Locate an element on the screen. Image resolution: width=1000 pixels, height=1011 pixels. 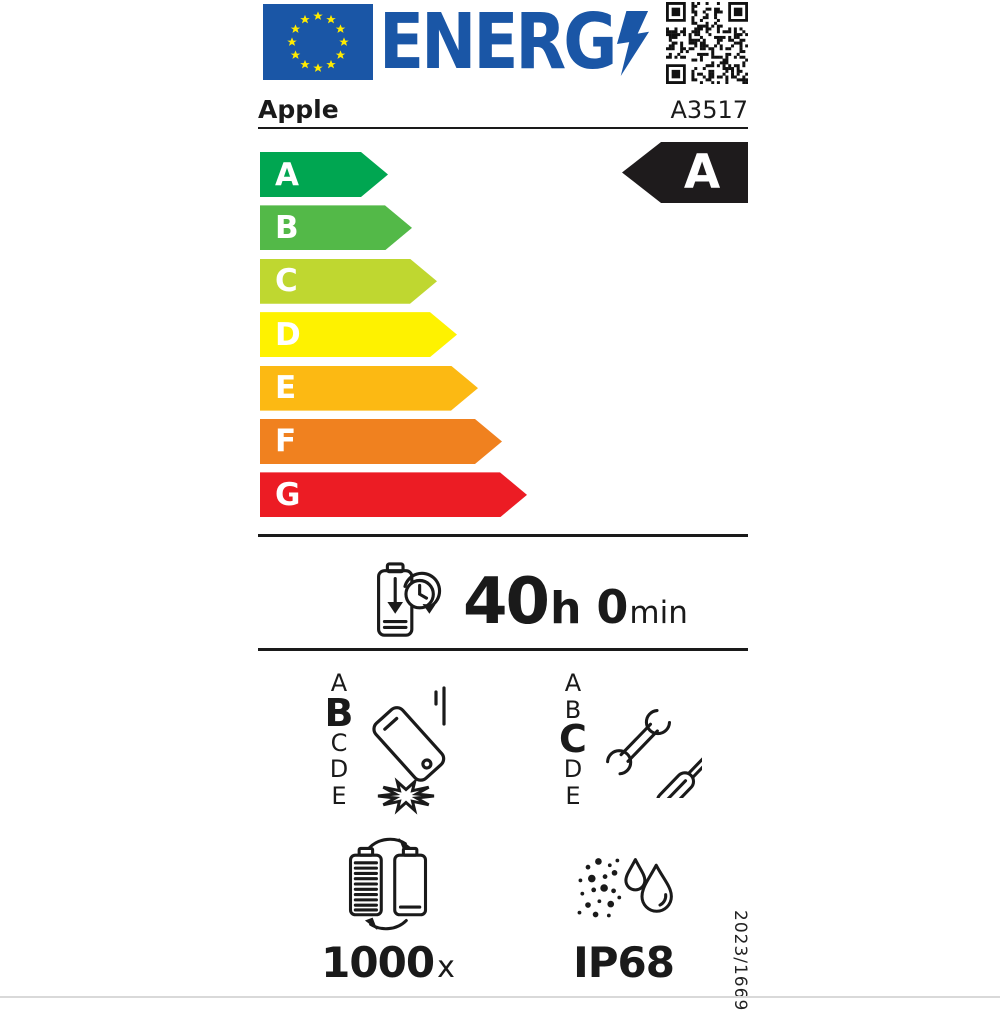
model-number: A3517 is located at coordinates (709, 110).